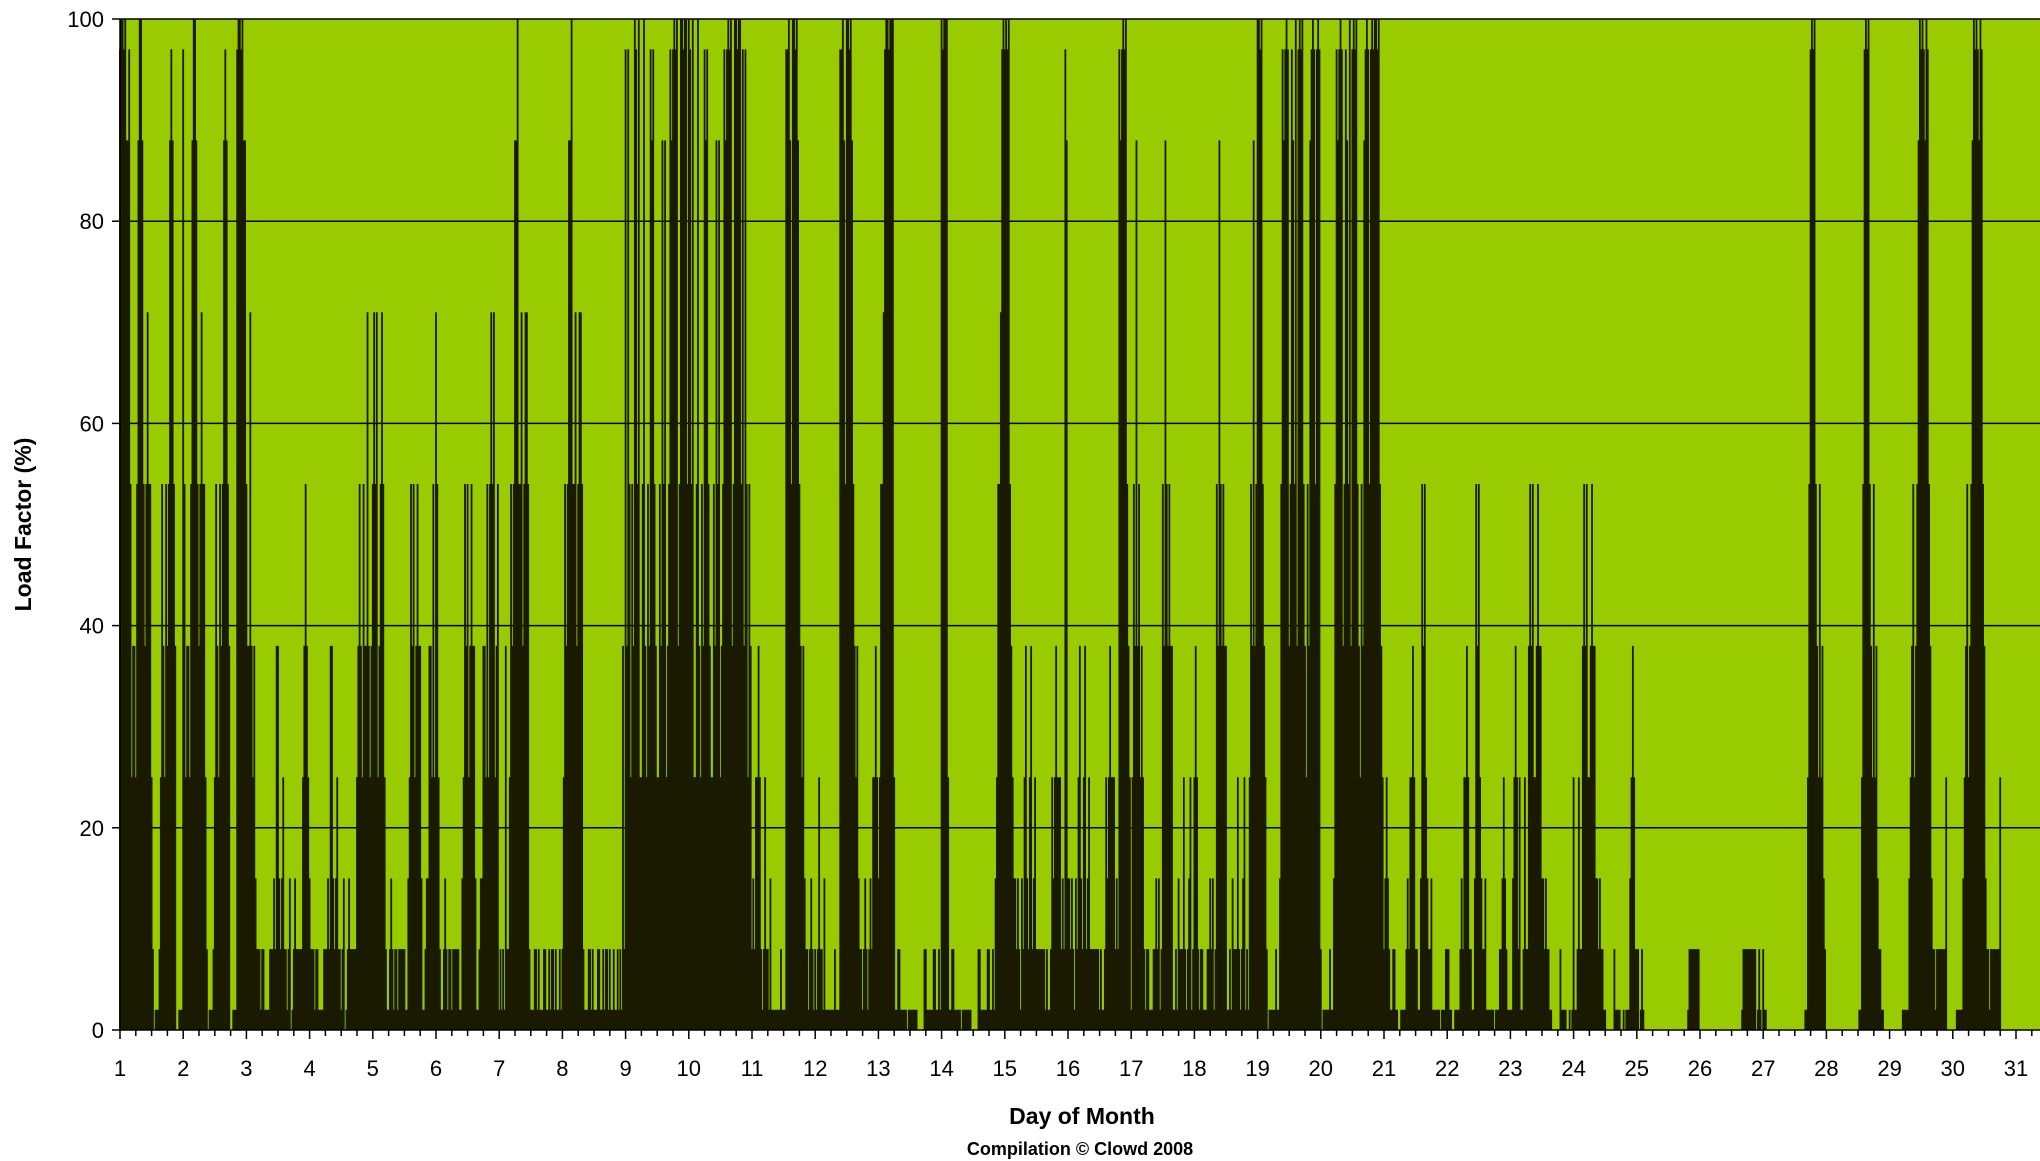 The height and width of the screenshot is (1161, 2040). What do you see at coordinates (1447, 1068) in the screenshot?
I see `x-tick-label: 22` at bounding box center [1447, 1068].